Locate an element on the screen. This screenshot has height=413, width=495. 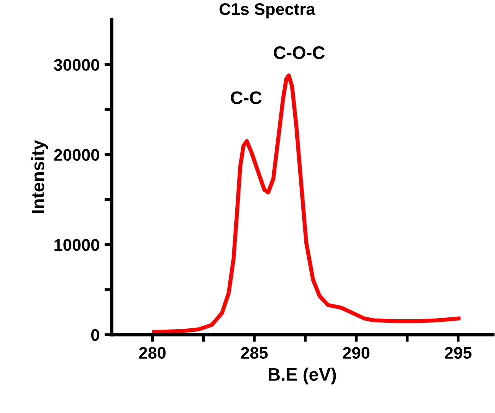
y-axis-title: Intensity is located at coordinates (39, 177).